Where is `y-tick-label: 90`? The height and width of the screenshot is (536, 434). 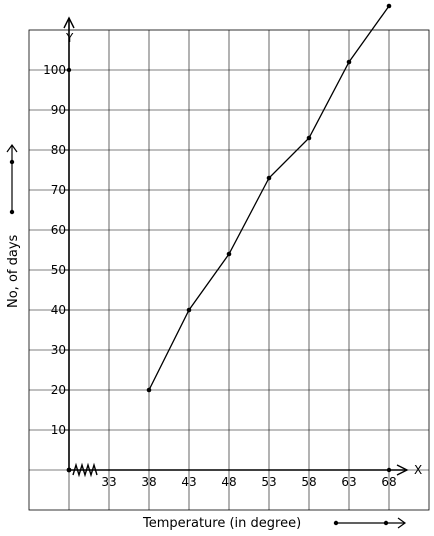 y-tick-label: 90 is located at coordinates (58, 110).